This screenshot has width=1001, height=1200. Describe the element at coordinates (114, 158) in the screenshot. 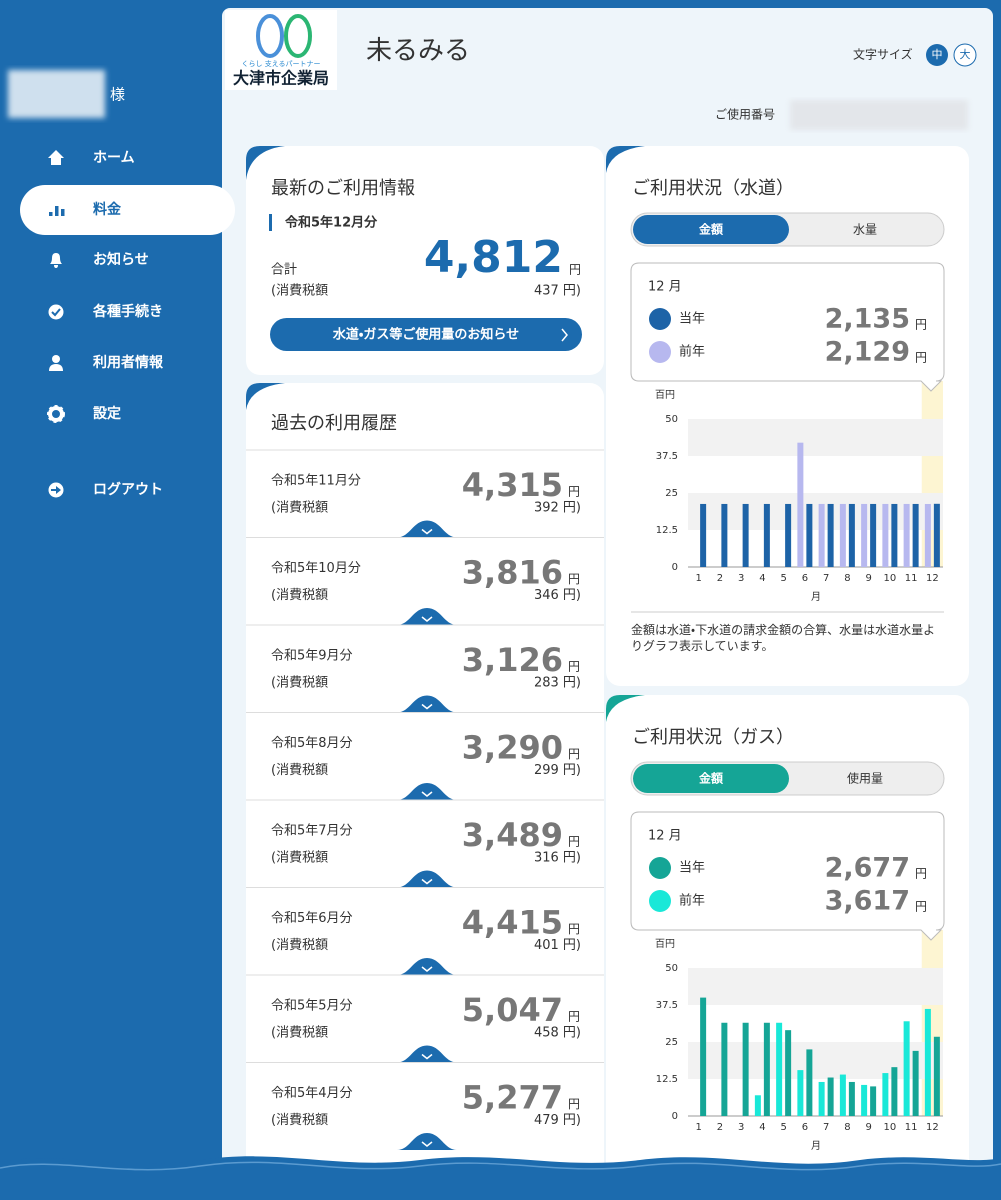

I see `nav-item: ホーム` at that location.